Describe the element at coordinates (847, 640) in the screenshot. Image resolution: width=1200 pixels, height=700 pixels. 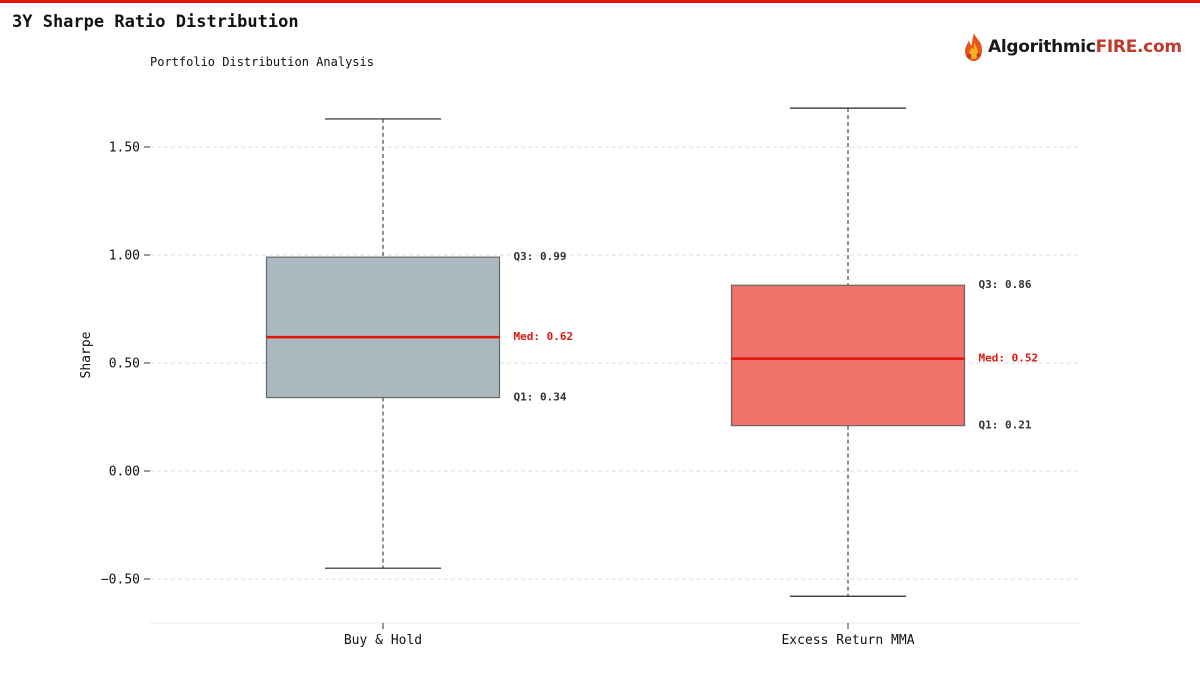
I see `x-tick-label: Excess Return MMA` at that location.